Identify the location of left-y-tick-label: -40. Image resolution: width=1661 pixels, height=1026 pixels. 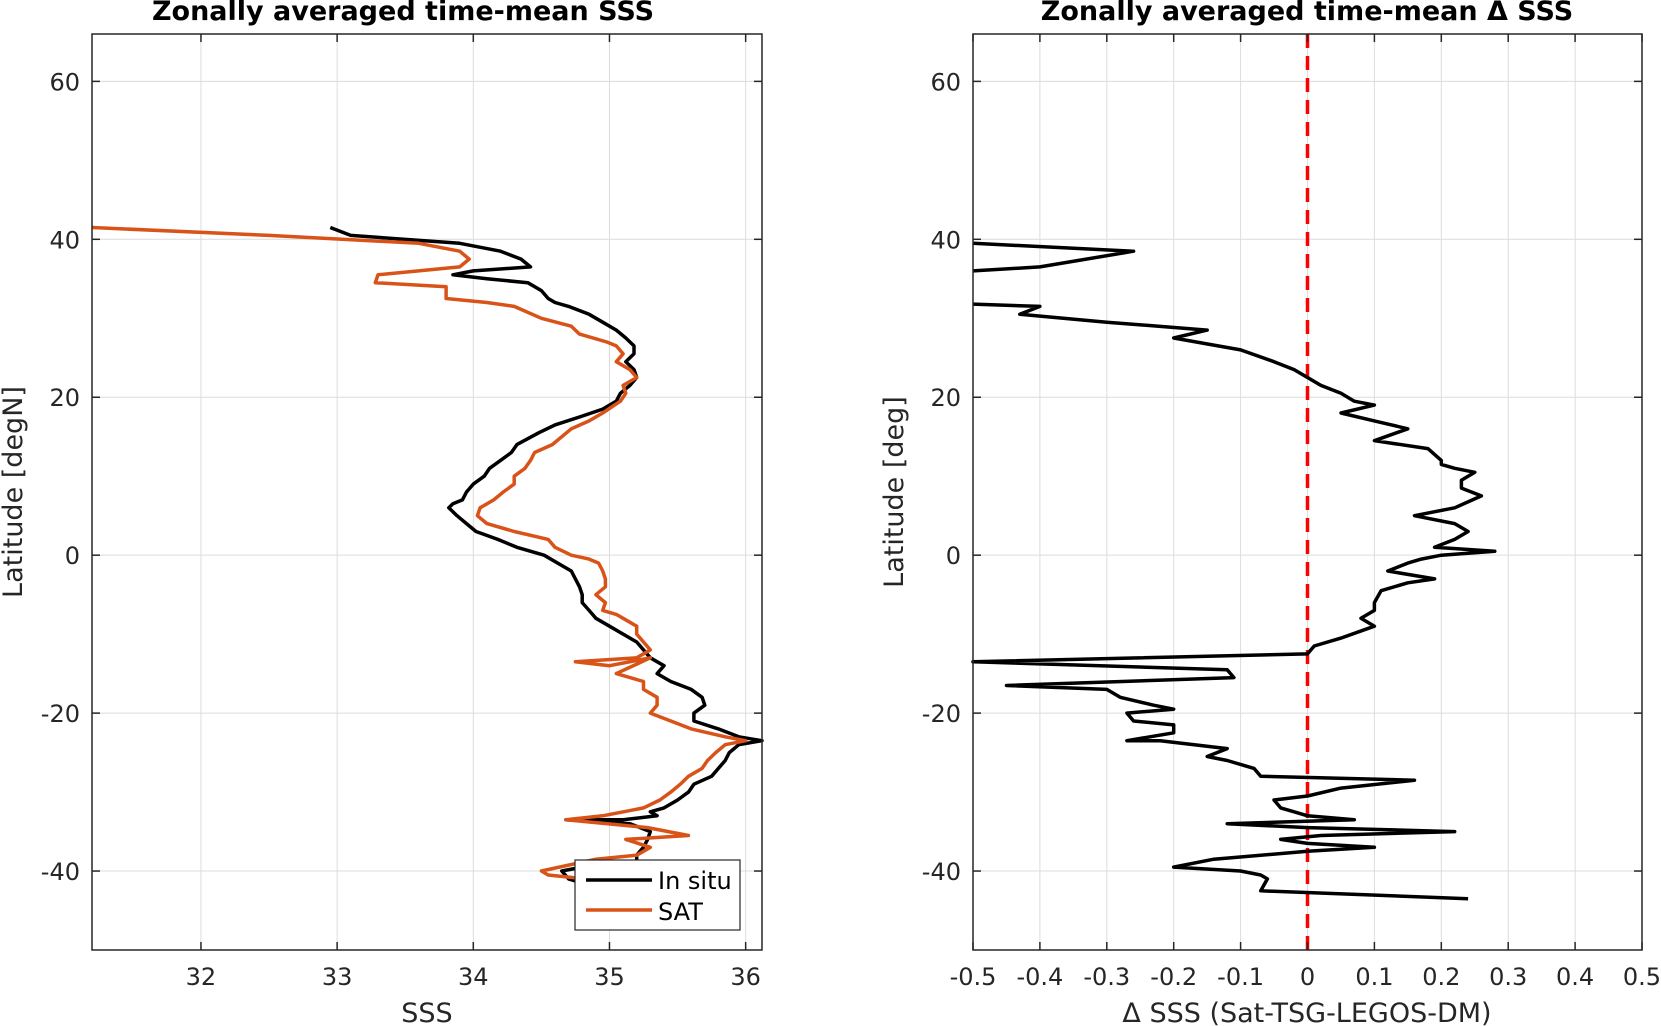
(60, 872).